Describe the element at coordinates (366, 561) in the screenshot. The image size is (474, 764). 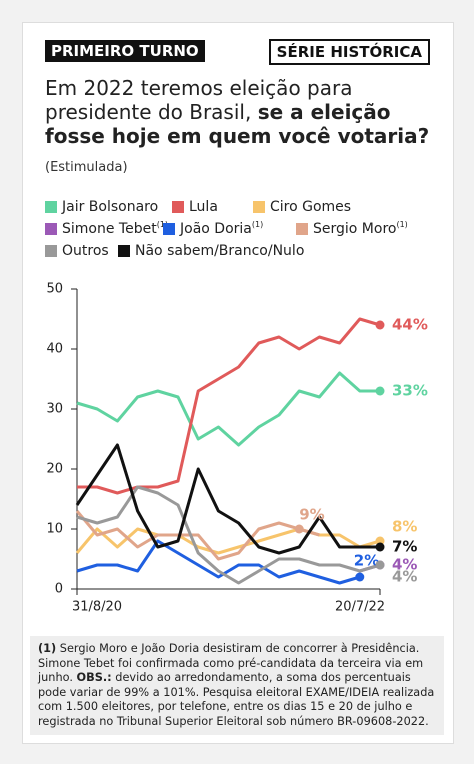
I see `value-label: 2%` at that location.